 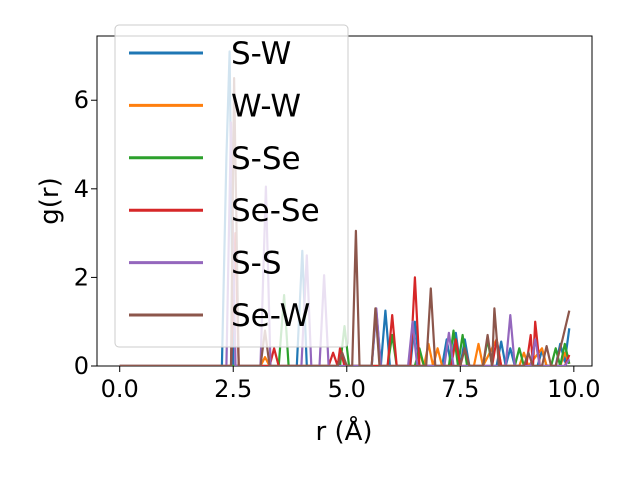 What do you see at coordinates (275, 211) in the screenshot?
I see `legend-label: Se-Se` at bounding box center [275, 211].